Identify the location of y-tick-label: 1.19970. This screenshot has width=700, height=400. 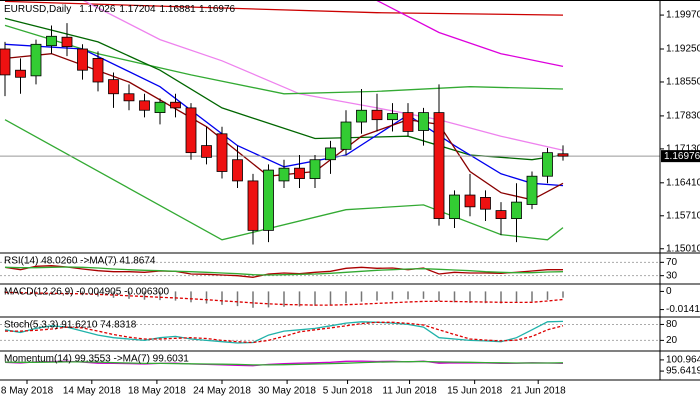
(683, 15).